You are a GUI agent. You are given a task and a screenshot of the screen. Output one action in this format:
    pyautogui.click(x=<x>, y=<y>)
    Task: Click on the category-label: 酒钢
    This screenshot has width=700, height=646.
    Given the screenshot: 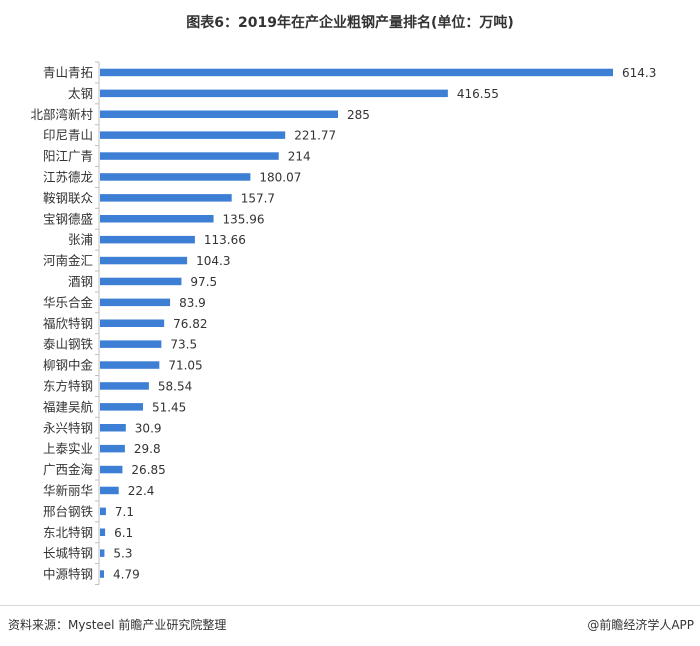 What is the action you would take?
    pyautogui.click(x=80, y=281)
    